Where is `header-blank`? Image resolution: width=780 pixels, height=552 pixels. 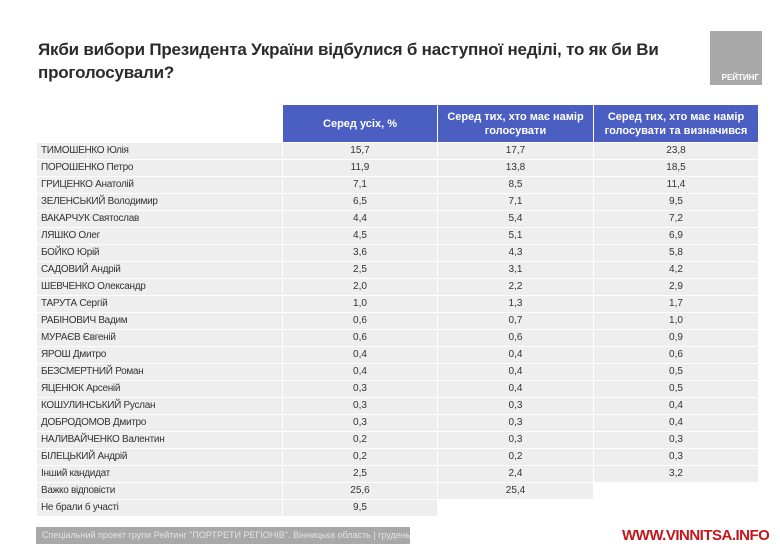 header-blank is located at coordinates (159, 123).